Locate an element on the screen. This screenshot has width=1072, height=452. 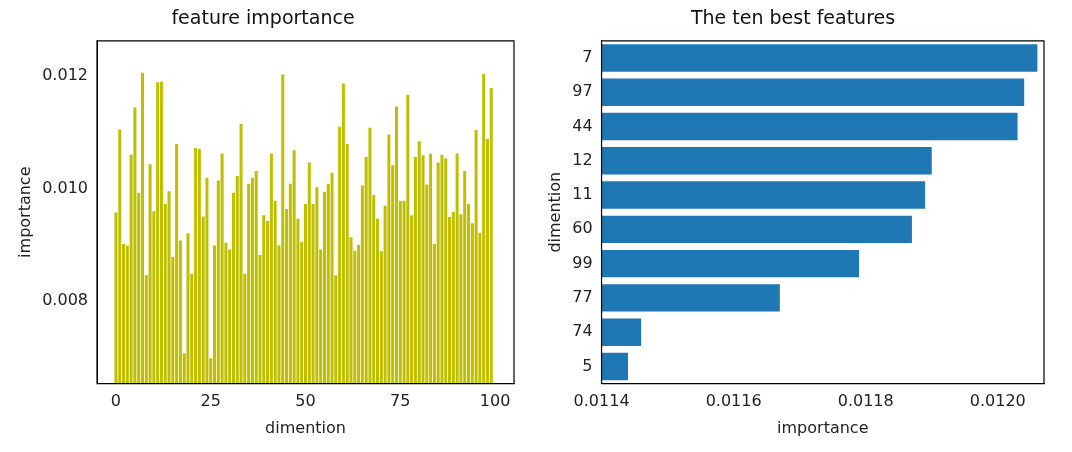
x-axis-title: dimention is located at coordinates (305, 427).